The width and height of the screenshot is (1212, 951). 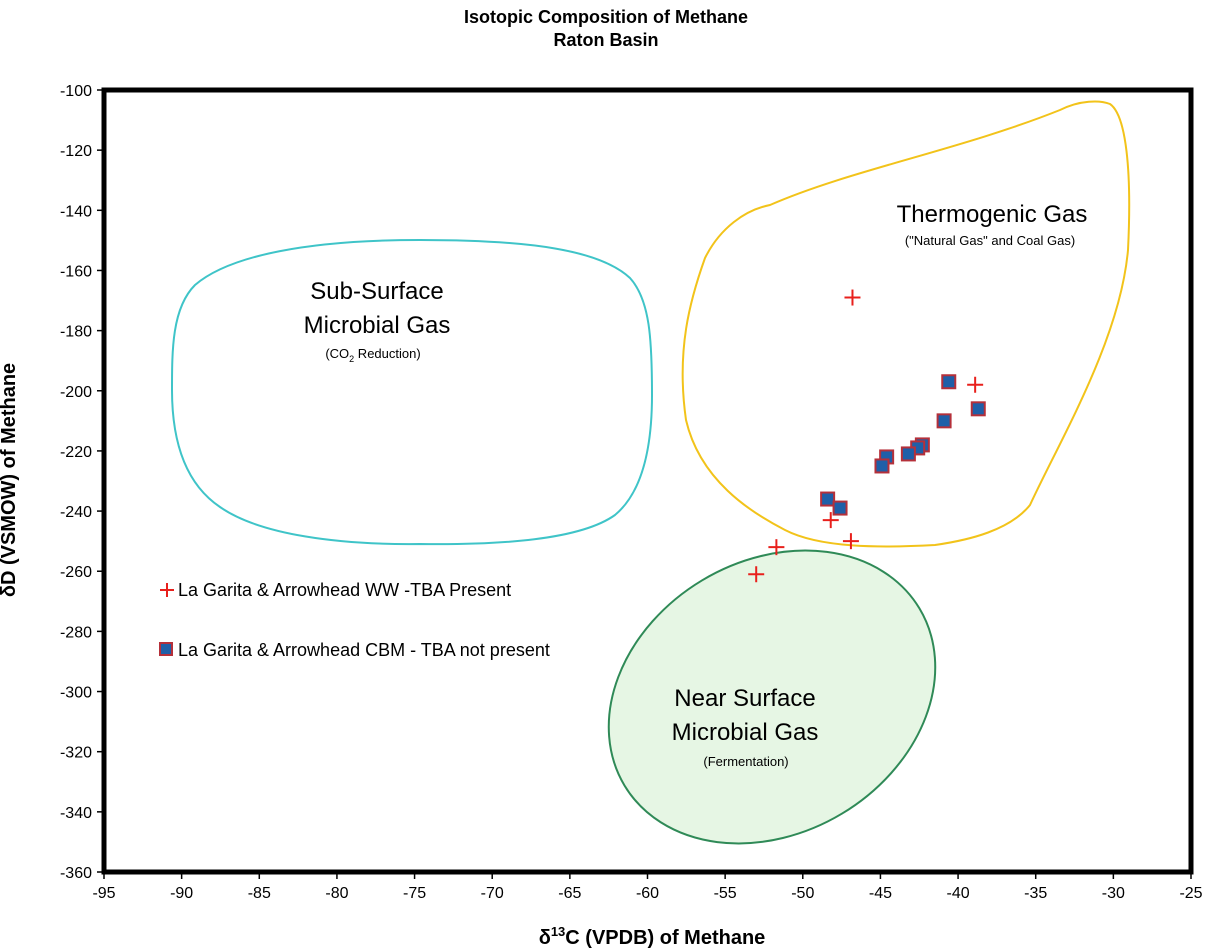 I want to click on data-points, so click(x=867, y=436).